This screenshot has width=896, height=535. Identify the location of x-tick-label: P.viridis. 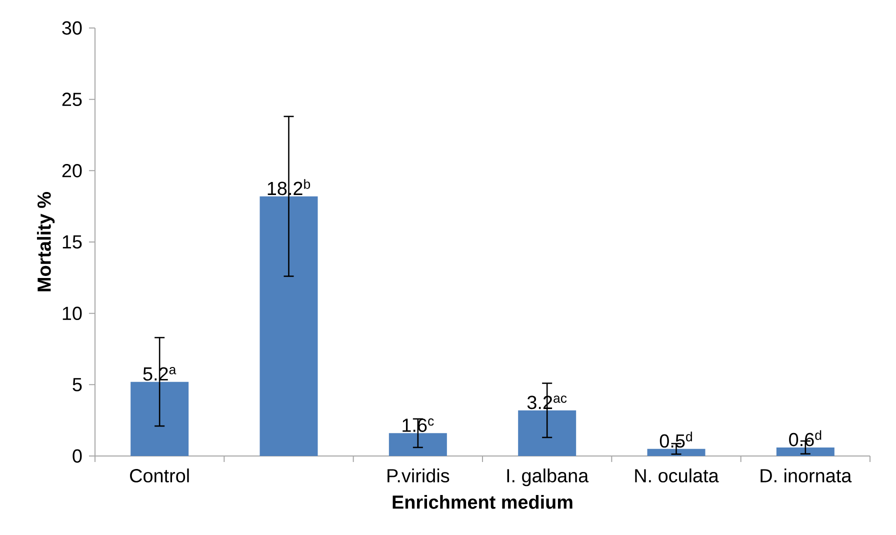
(419, 475).